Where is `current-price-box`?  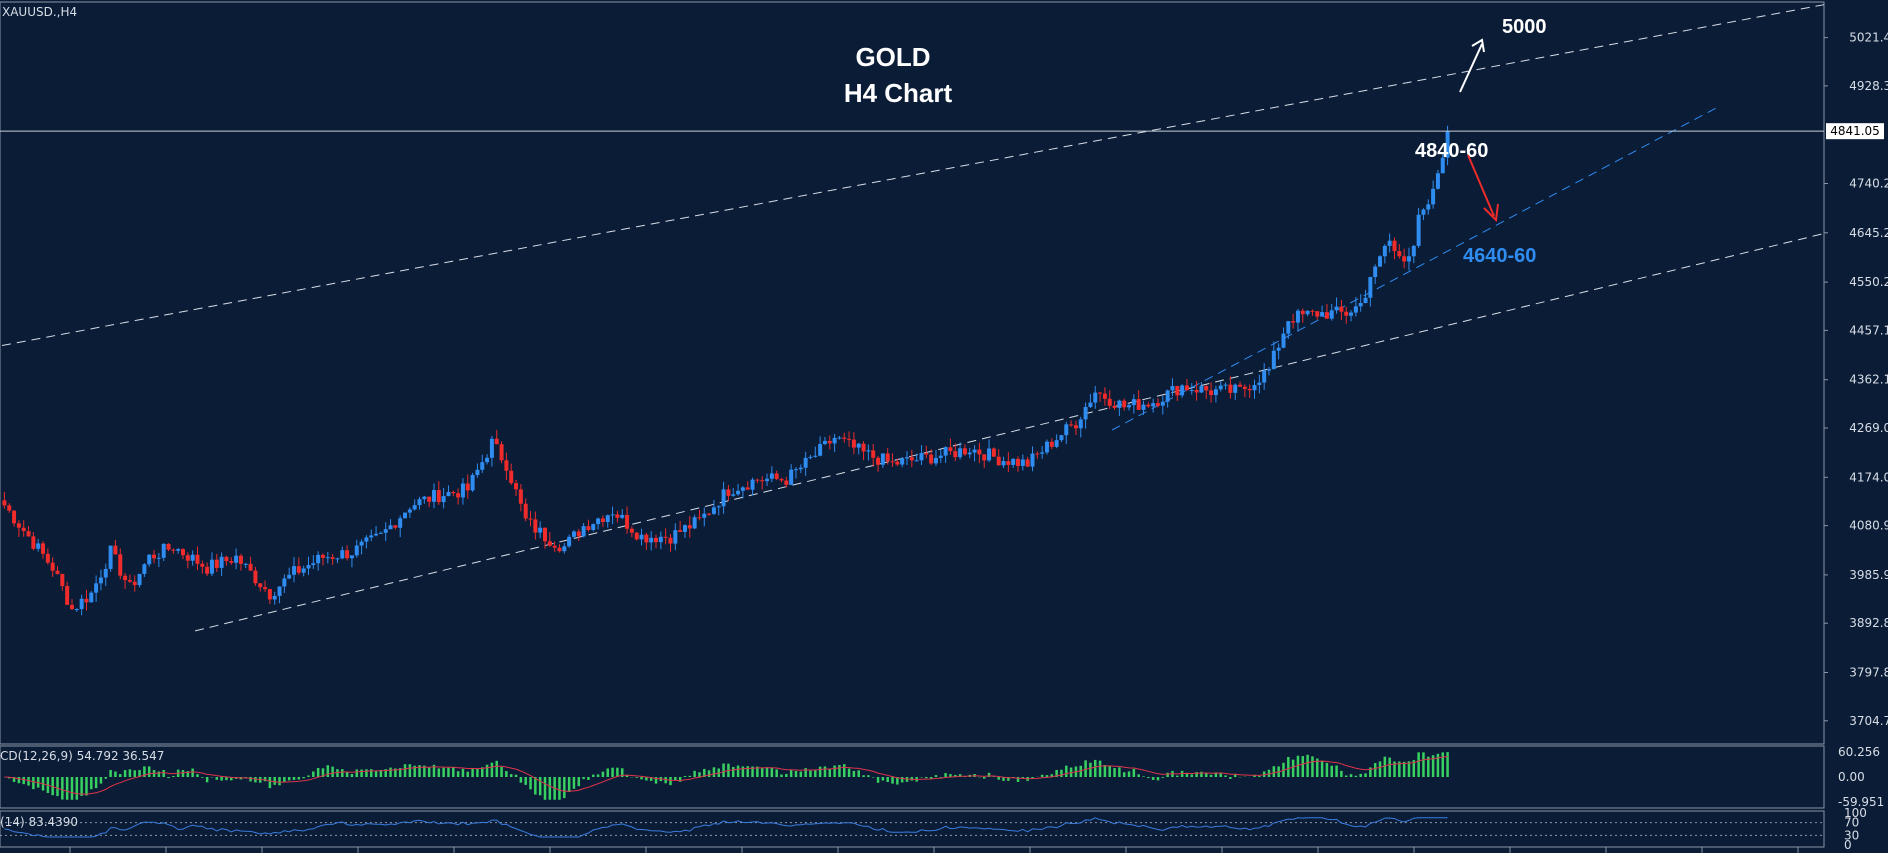
current-price-box is located at coordinates (1855, 131).